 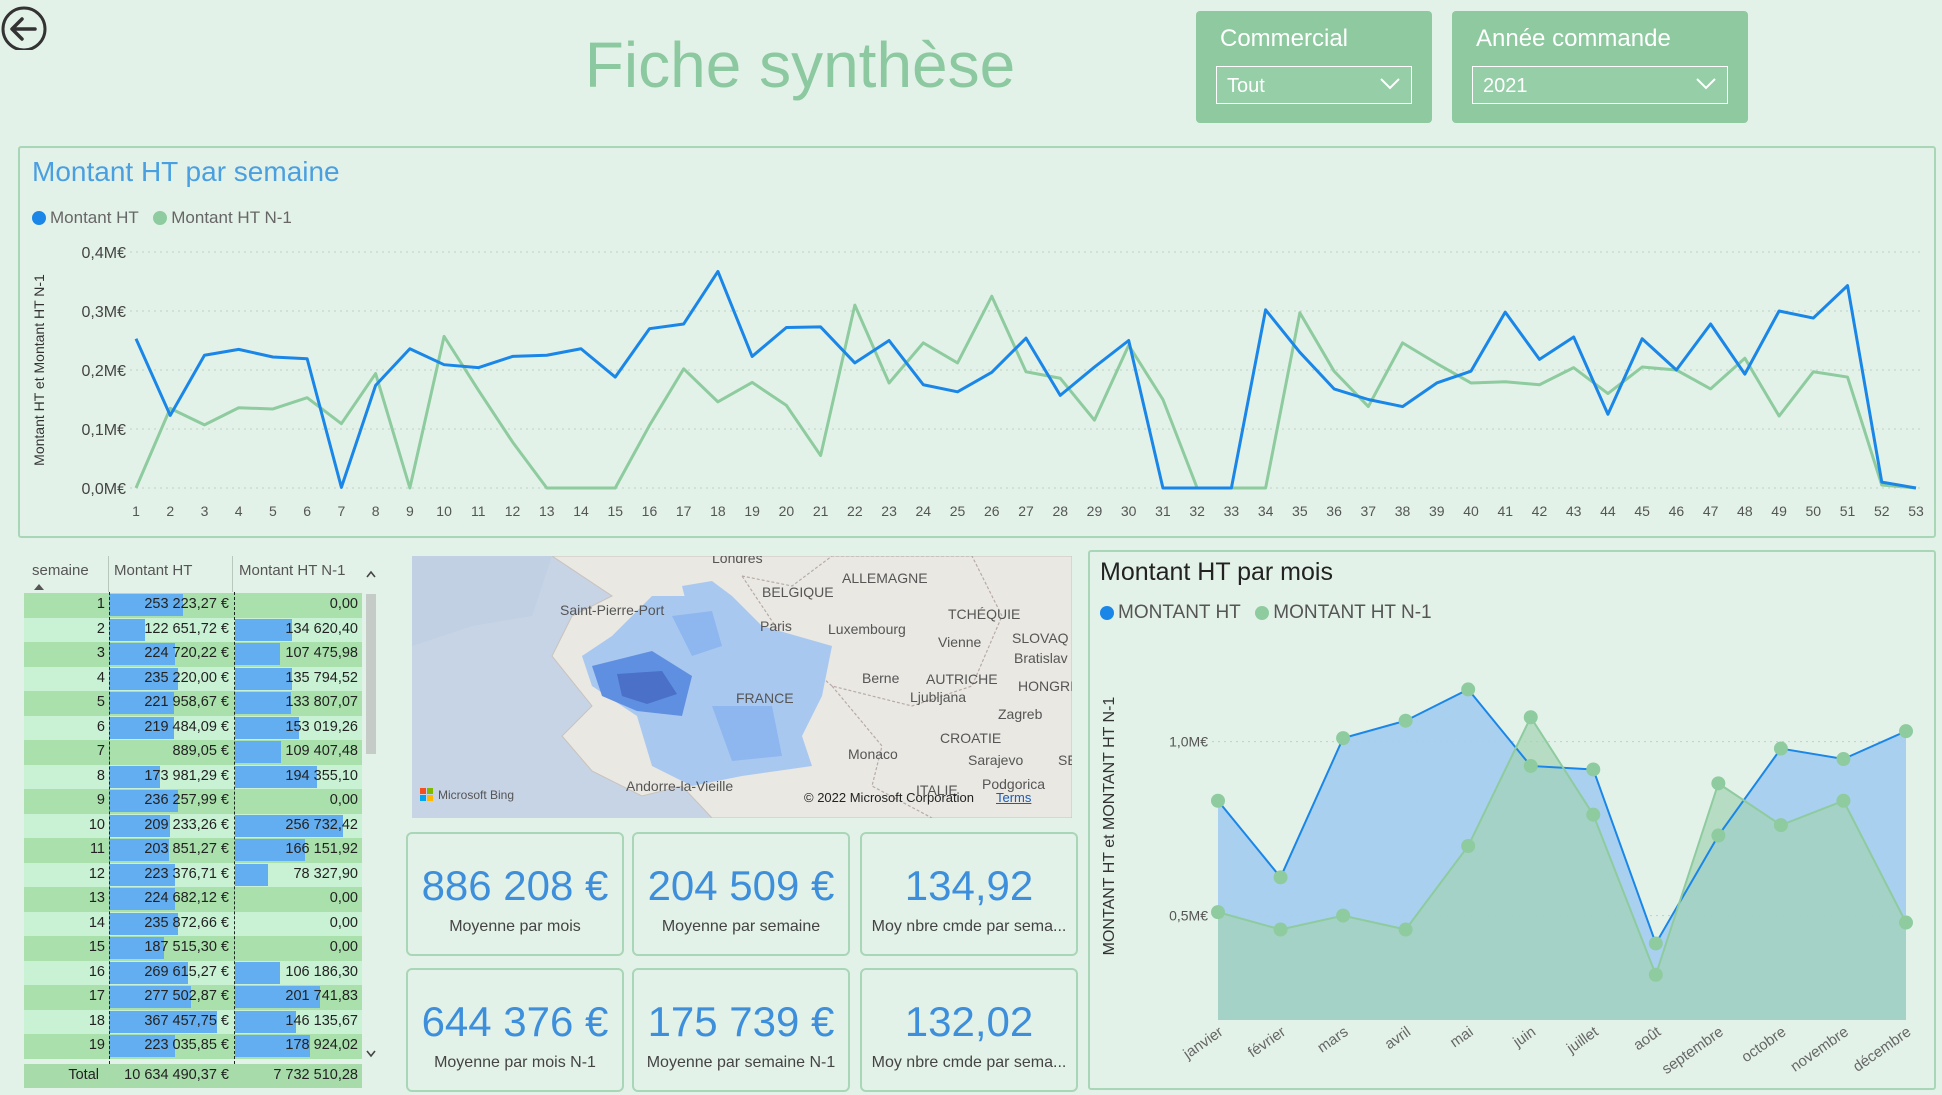 What do you see at coordinates (321, 971) in the screenshot?
I see `cell-value: 106 186,30` at bounding box center [321, 971].